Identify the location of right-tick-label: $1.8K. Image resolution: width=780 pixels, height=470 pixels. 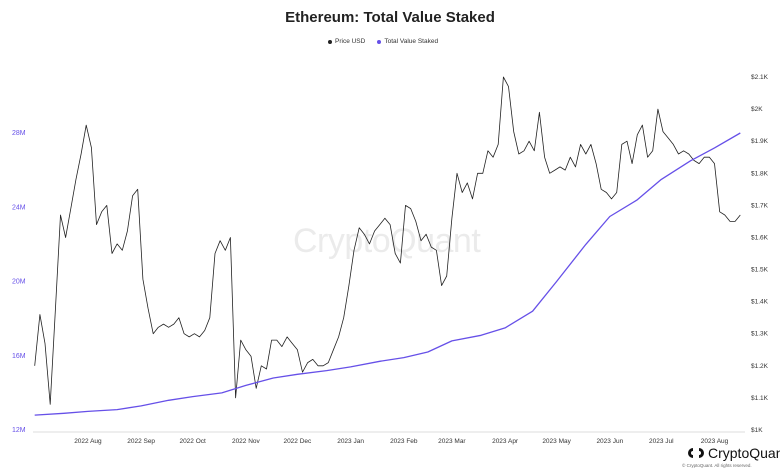
(760, 173).